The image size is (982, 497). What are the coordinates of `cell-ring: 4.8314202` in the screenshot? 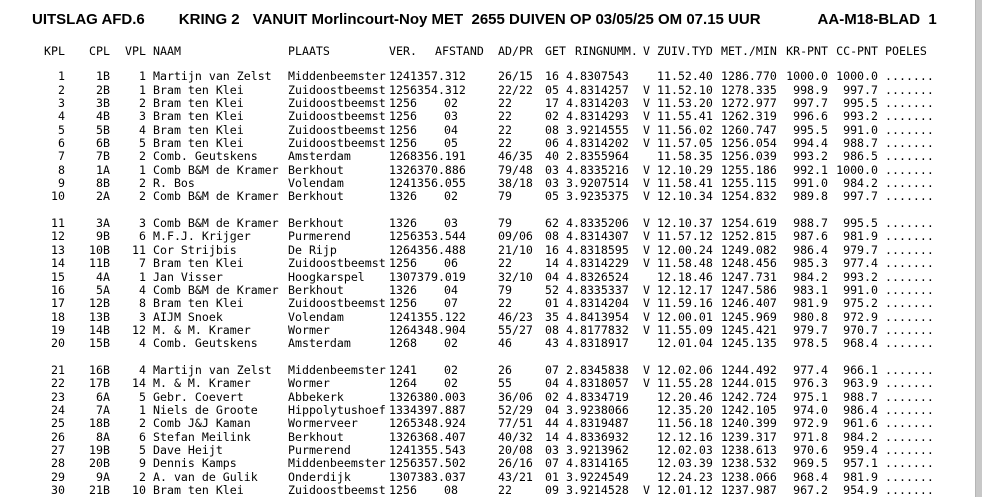 It's located at (597, 143).